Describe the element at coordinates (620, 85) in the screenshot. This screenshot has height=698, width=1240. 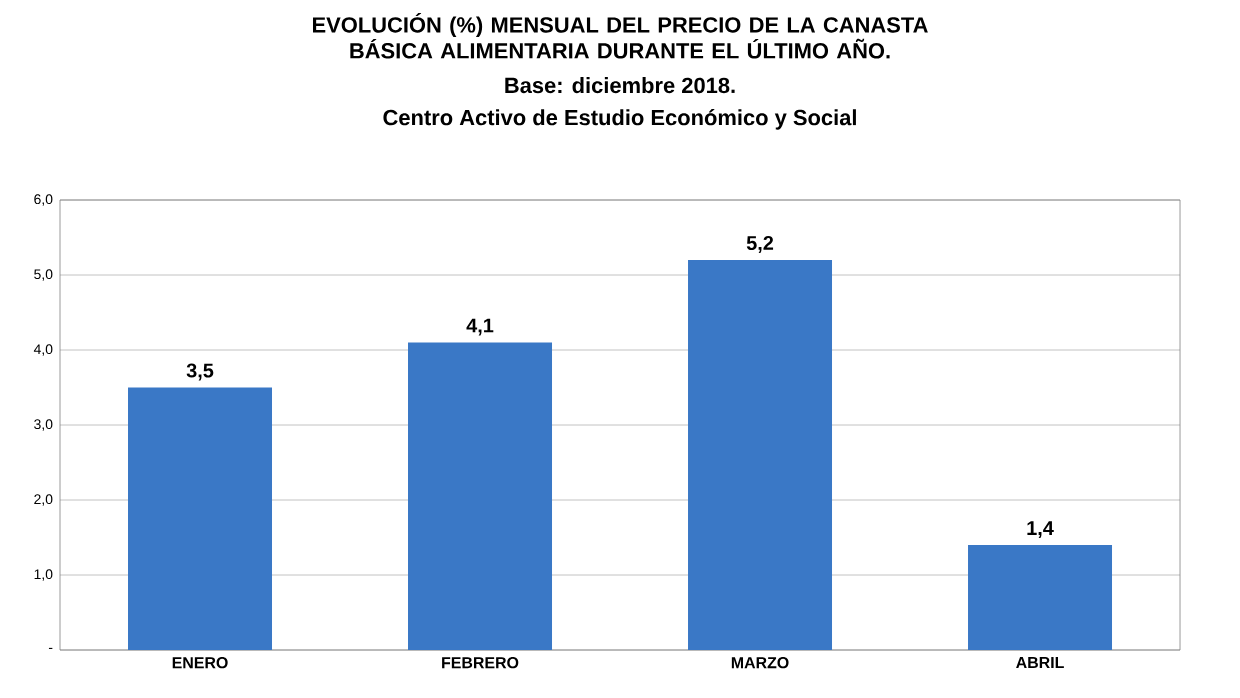
I see `chart-subtitle: Base: diciembre 2018.` at that location.